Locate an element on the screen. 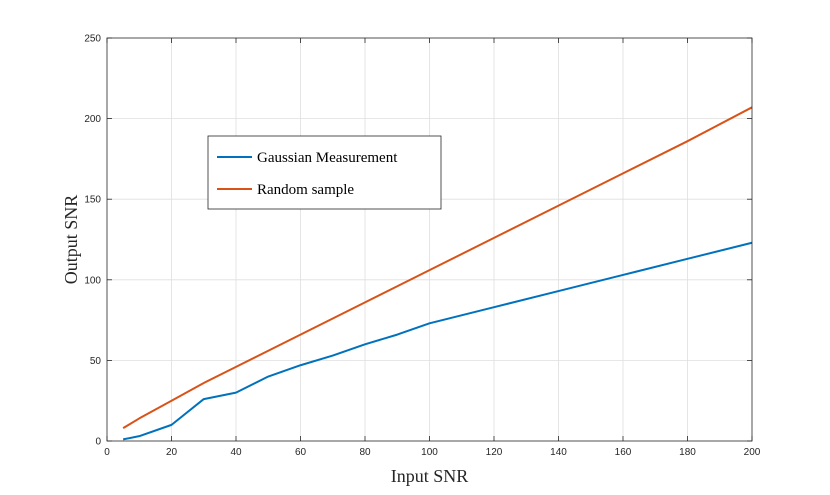  x-tick-label: 60 is located at coordinates (301, 452).